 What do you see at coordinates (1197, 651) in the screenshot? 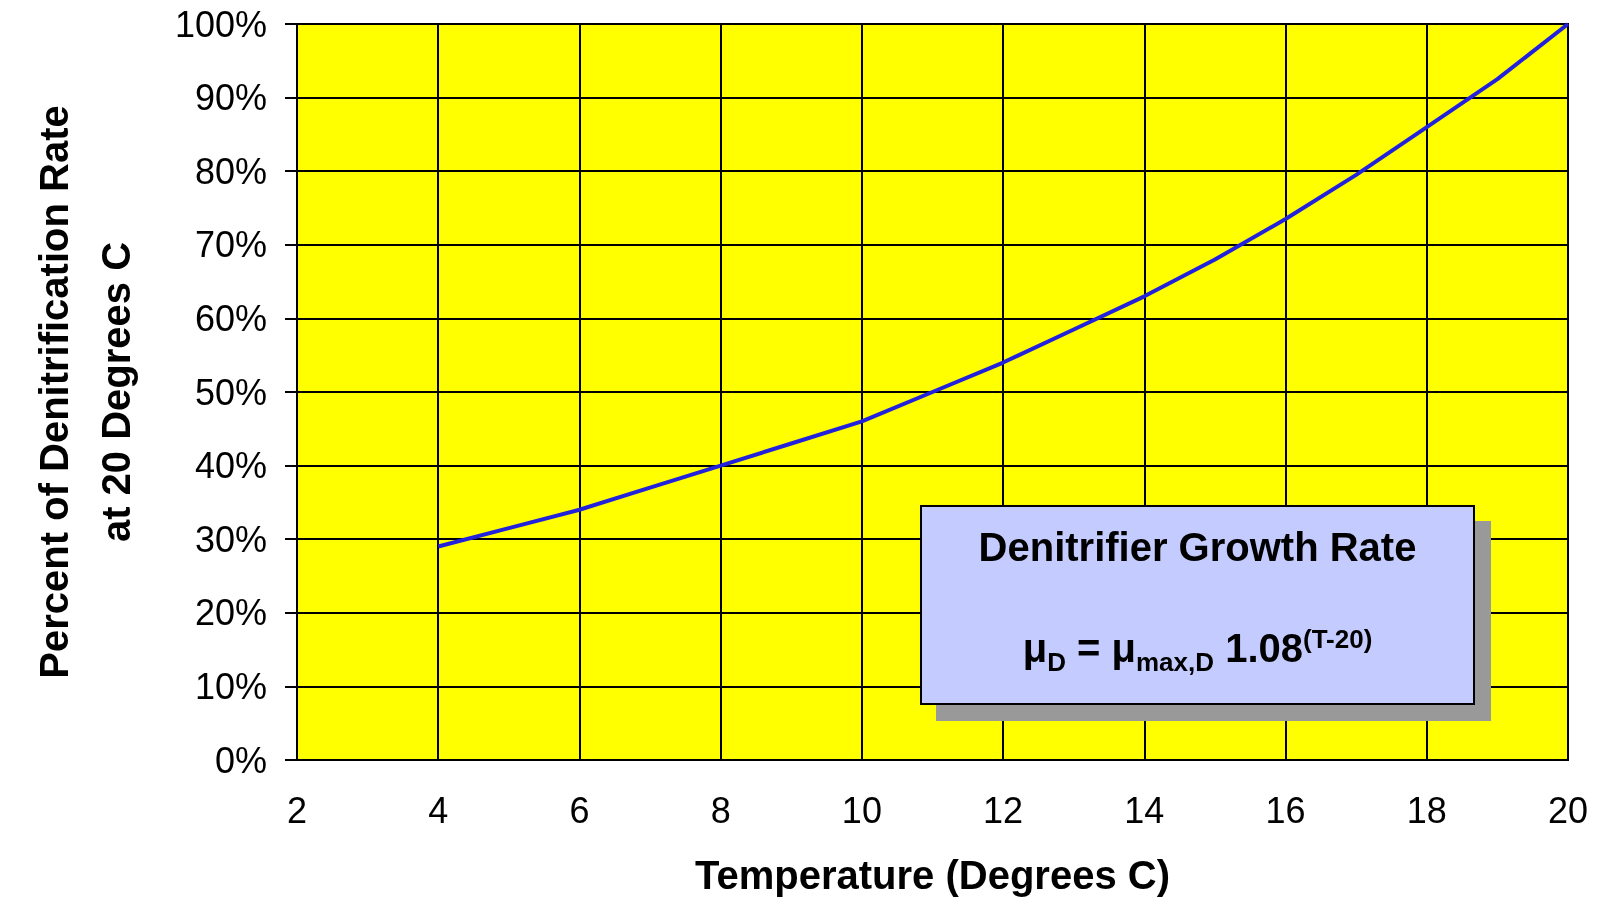
I see `annotation: μ$_{D}$ = μ$_{max,D}$ 1.08$^{(T-20)}$` at bounding box center [1197, 651].